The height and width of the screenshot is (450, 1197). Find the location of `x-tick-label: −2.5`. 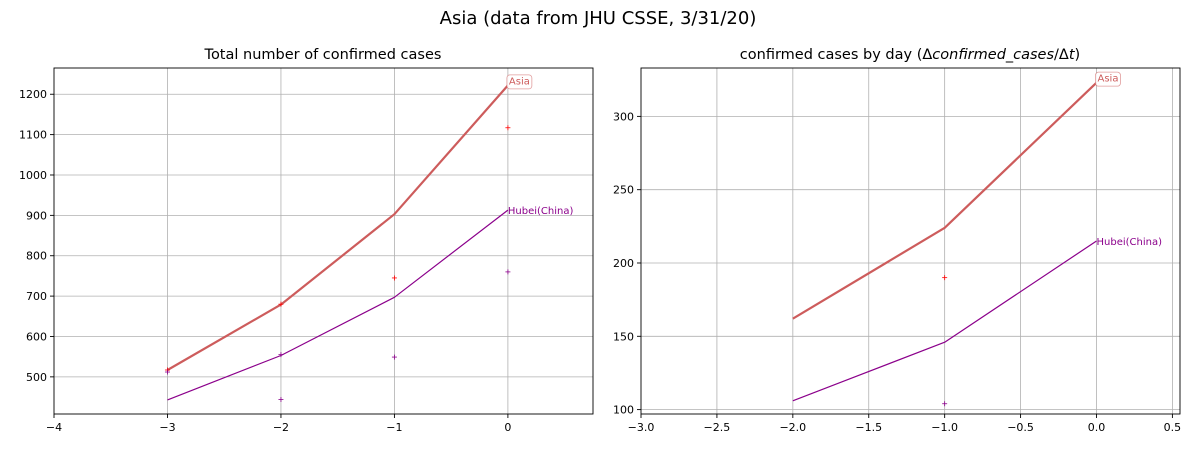

x-tick-label: −2.5 is located at coordinates (717, 427).